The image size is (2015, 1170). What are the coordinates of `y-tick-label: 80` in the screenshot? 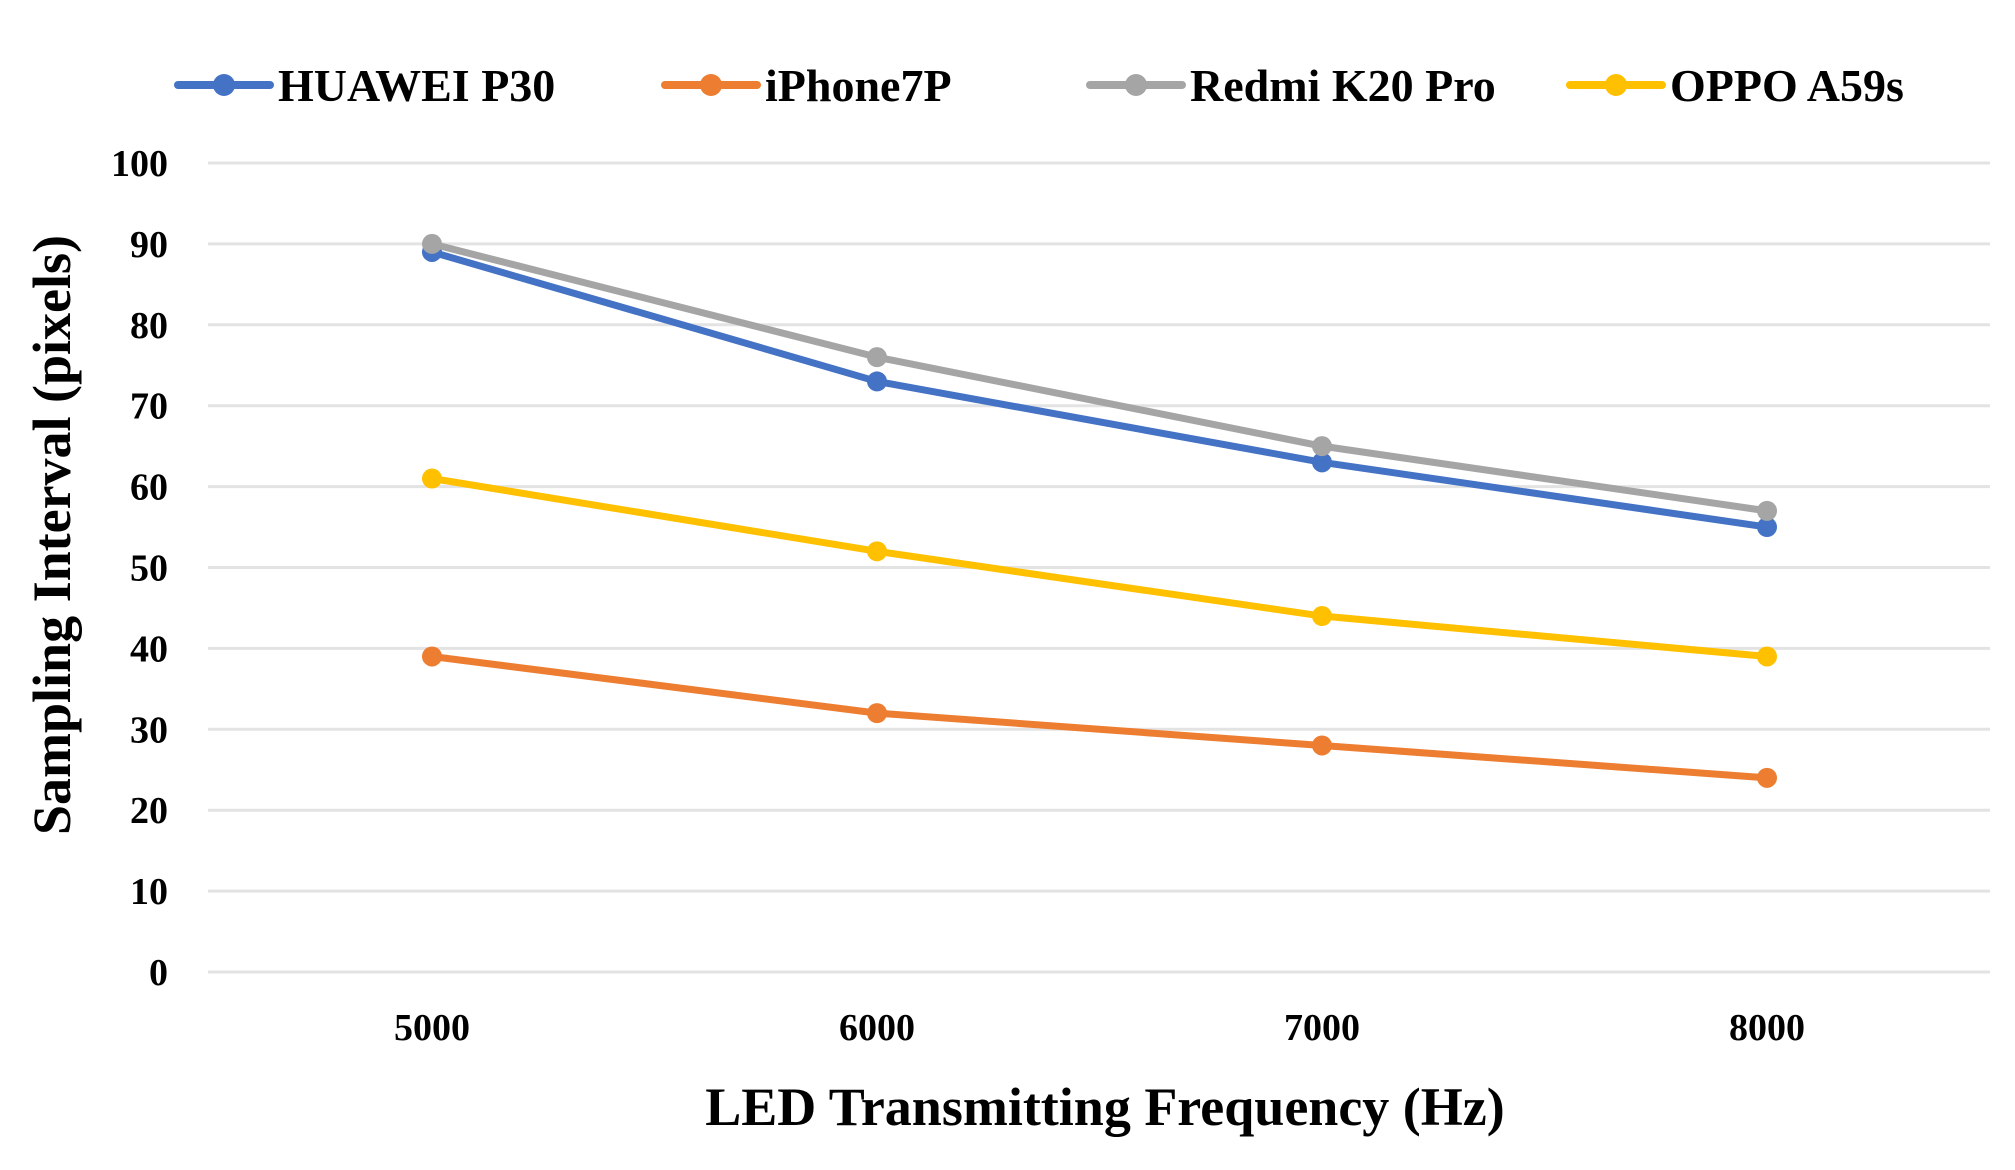 It's located at (149, 326).